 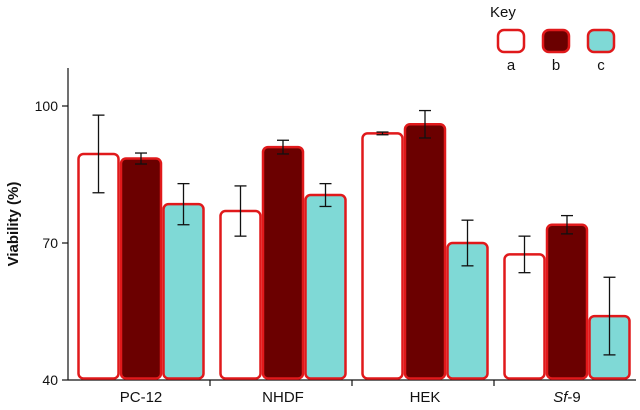 I want to click on legend-label-a: a, so click(x=511, y=65).